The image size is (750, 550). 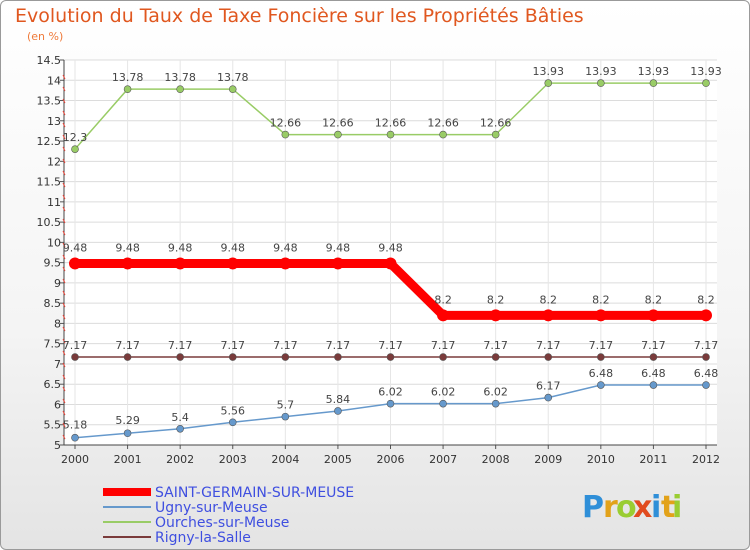 What do you see at coordinates (49, 222) in the screenshot?
I see `y-tick-label: 10.5` at bounding box center [49, 222].